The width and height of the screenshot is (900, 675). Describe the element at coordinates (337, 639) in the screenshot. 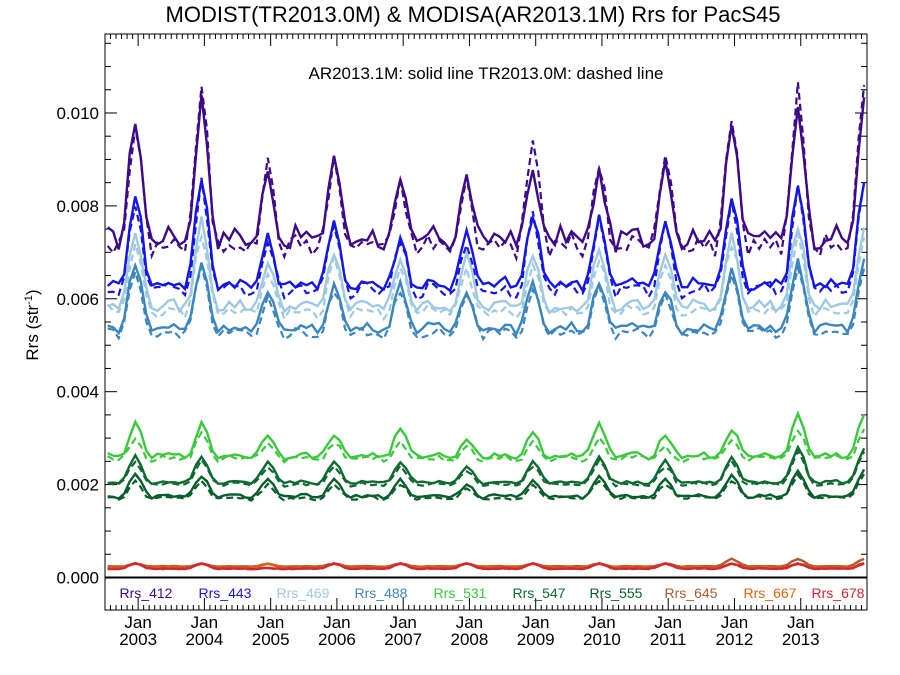

I see `x-tick-year-label: 2006` at that location.